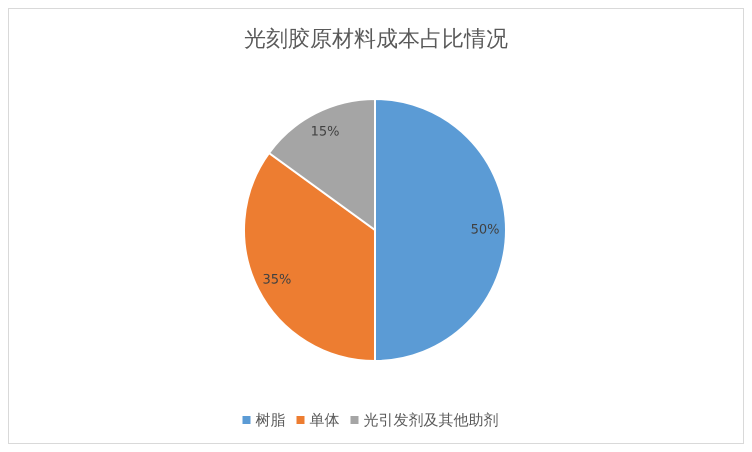  I want to click on legend-label: 树脂, so click(271, 420).